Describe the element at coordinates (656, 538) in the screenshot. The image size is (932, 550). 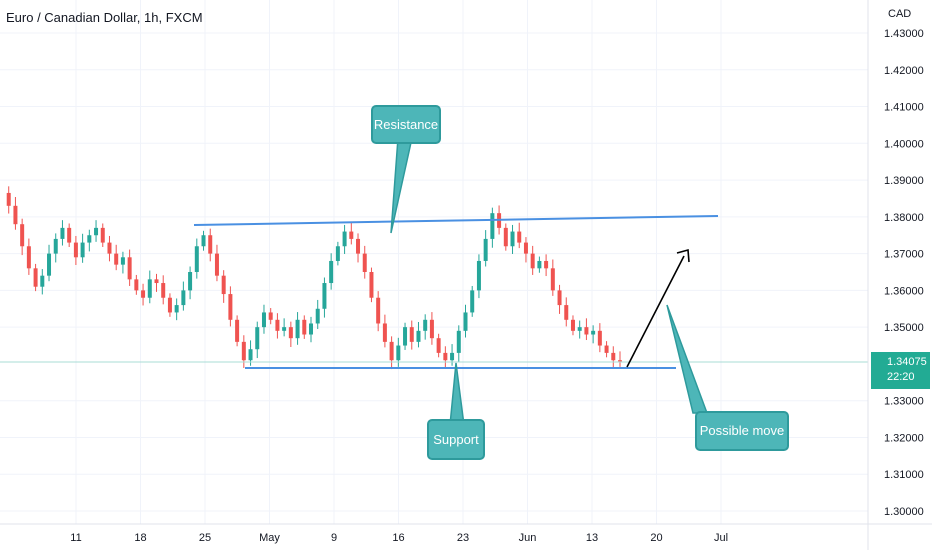
I see `time-tick-label: 20` at that location.